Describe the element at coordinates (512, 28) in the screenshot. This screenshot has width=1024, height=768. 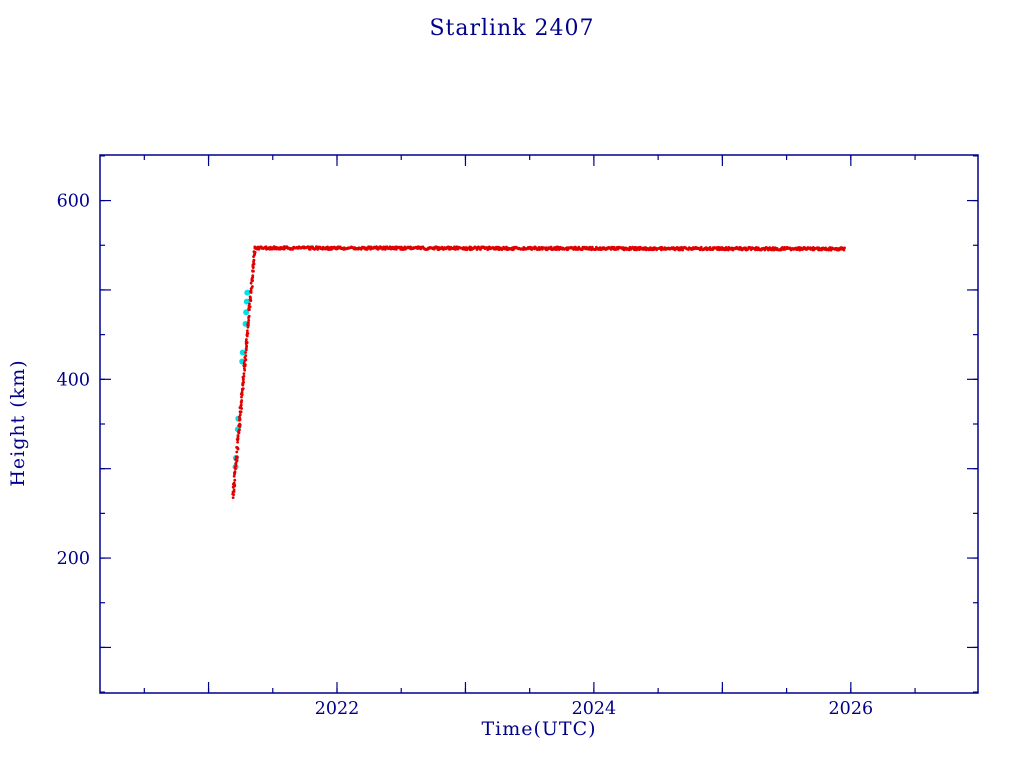
I see `chart-title: Starlink 2407` at that location.